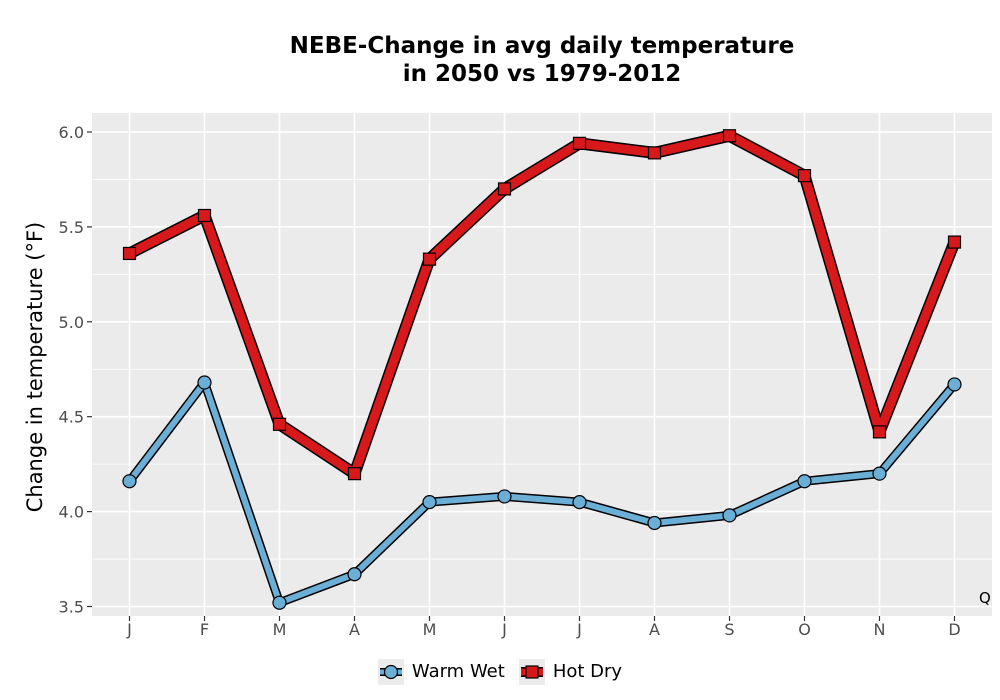  I want to click on legend-square-marker, so click(532, 672).